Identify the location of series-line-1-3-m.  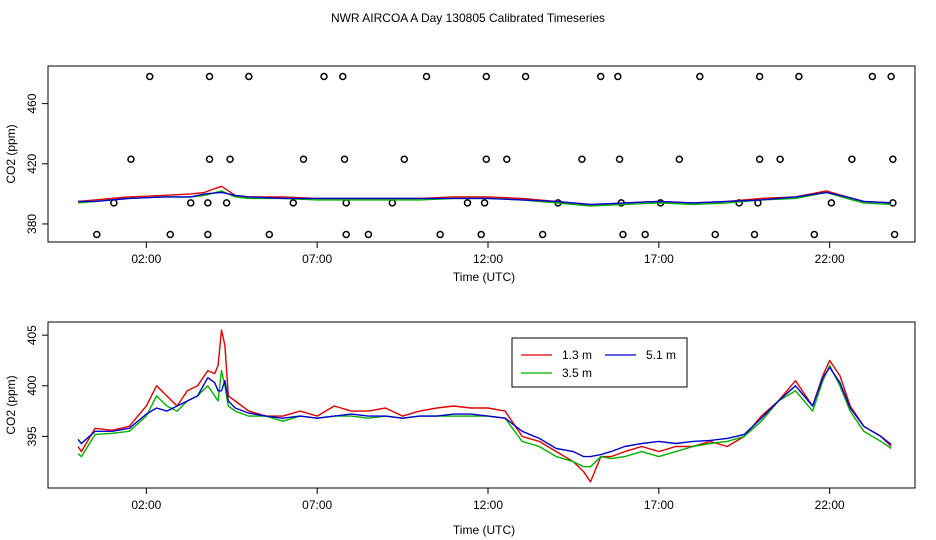
(484, 196).